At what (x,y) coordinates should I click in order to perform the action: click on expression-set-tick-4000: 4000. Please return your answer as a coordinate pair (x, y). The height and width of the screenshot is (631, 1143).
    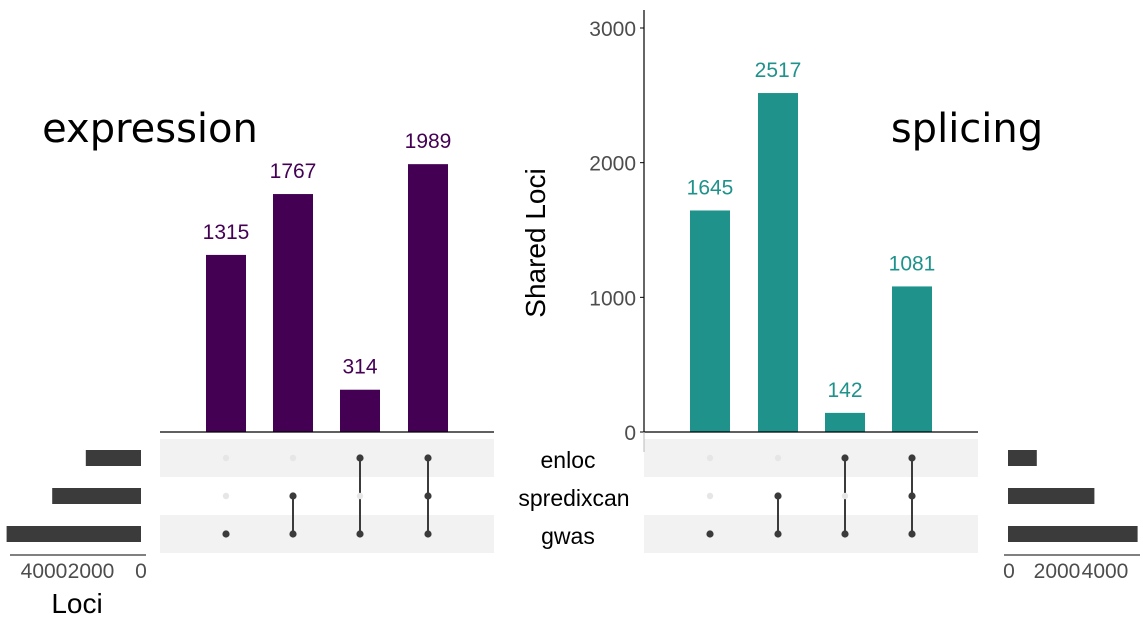
    Looking at the image, I should click on (44, 571).